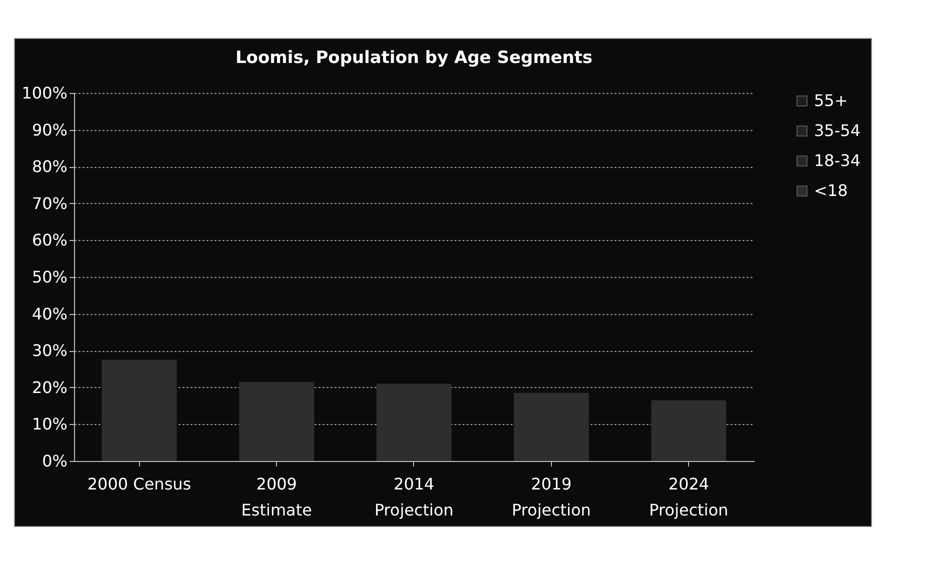 The height and width of the screenshot is (574, 931). Describe the element at coordinates (50, 240) in the screenshot. I see `y-tick-label: 60%` at that location.